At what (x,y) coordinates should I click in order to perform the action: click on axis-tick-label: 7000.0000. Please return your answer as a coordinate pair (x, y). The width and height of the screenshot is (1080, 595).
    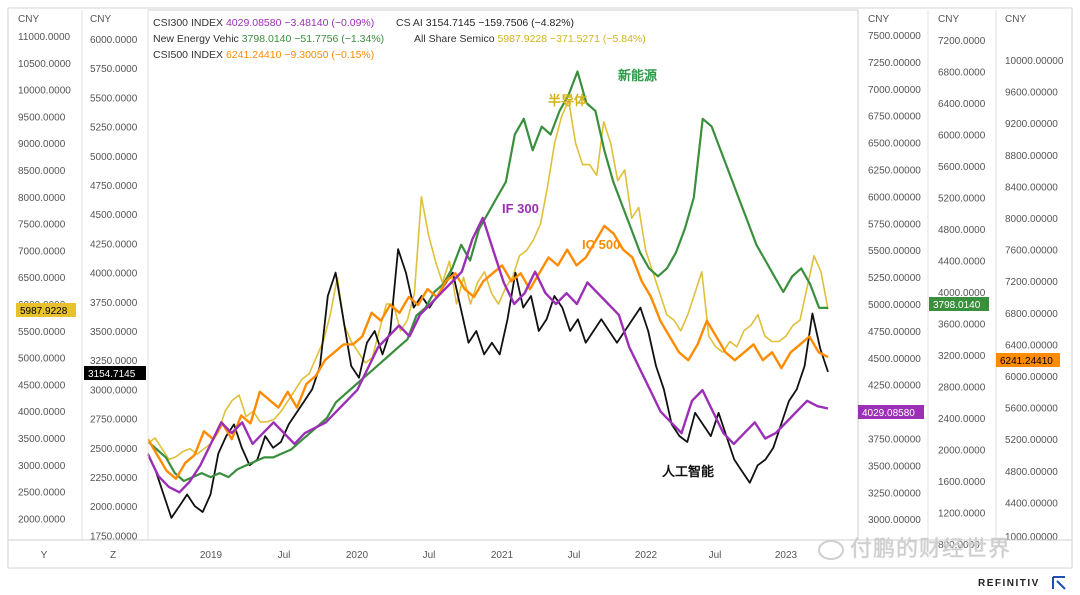
    Looking at the image, I should click on (42, 251).